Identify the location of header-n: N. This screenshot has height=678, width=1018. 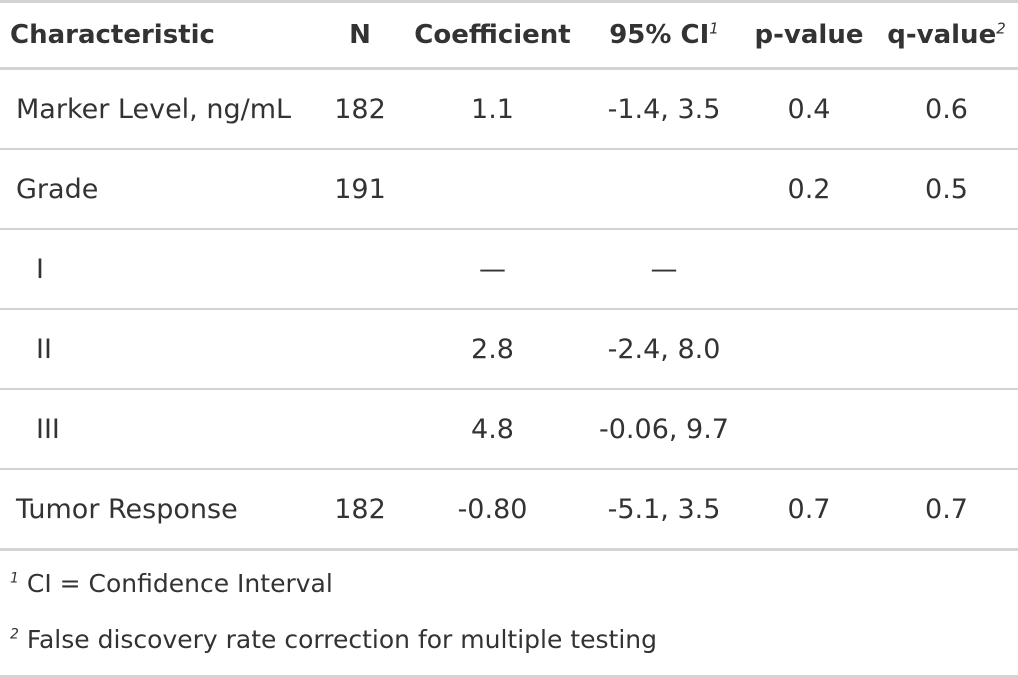
(360, 35).